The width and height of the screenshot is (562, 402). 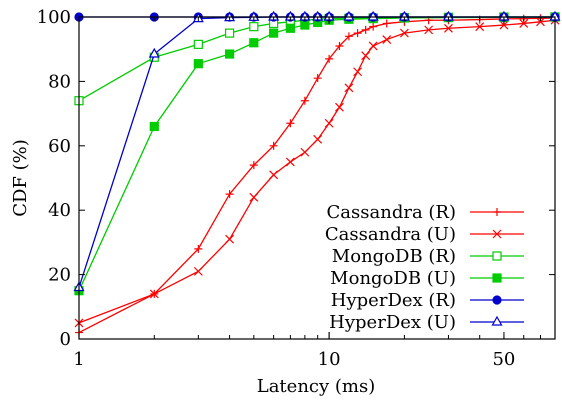 I want to click on legend-entry: MongoDB (U), so click(x=427, y=278).